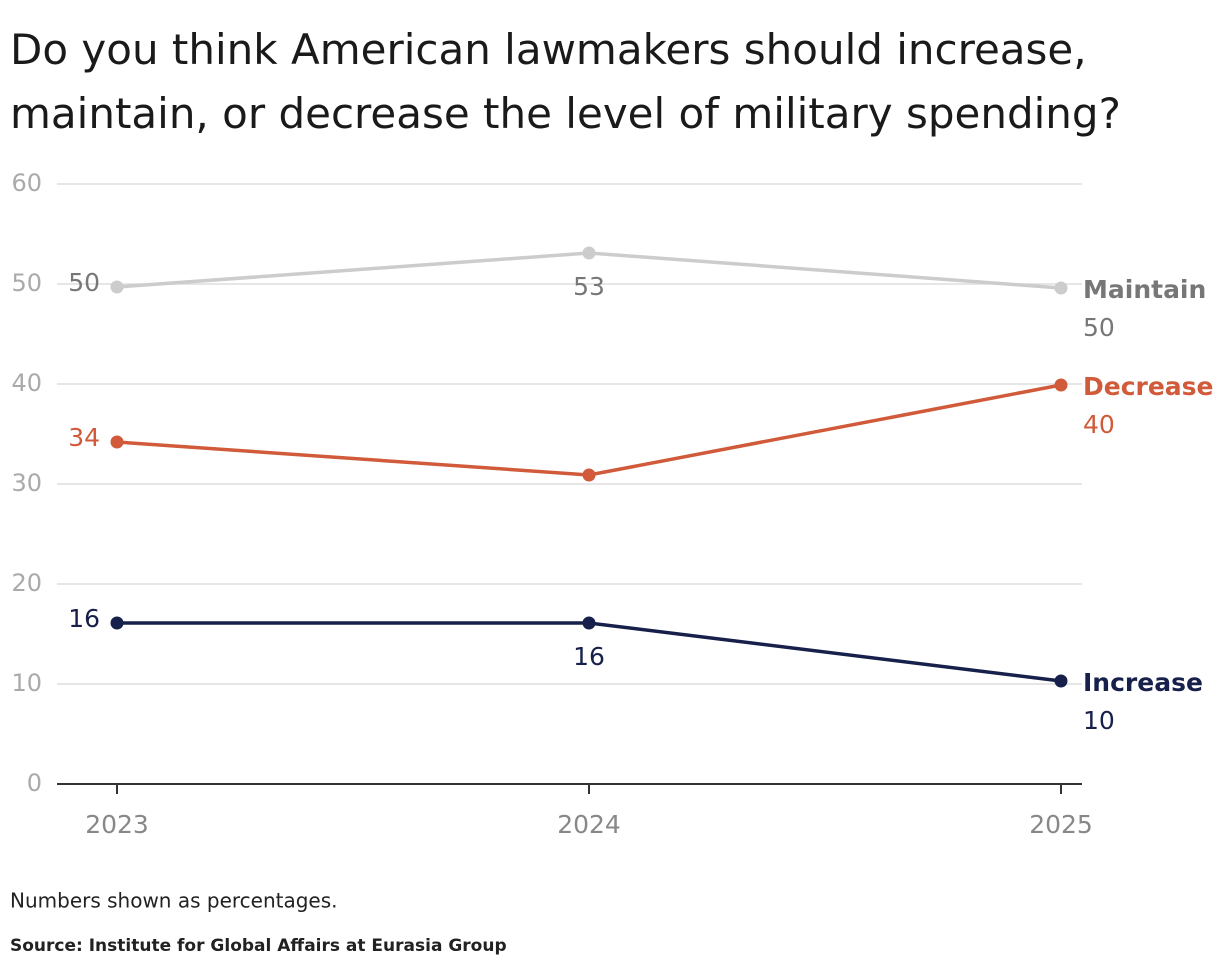  What do you see at coordinates (26, 383) in the screenshot?
I see `y-tick-label: 40` at bounding box center [26, 383].